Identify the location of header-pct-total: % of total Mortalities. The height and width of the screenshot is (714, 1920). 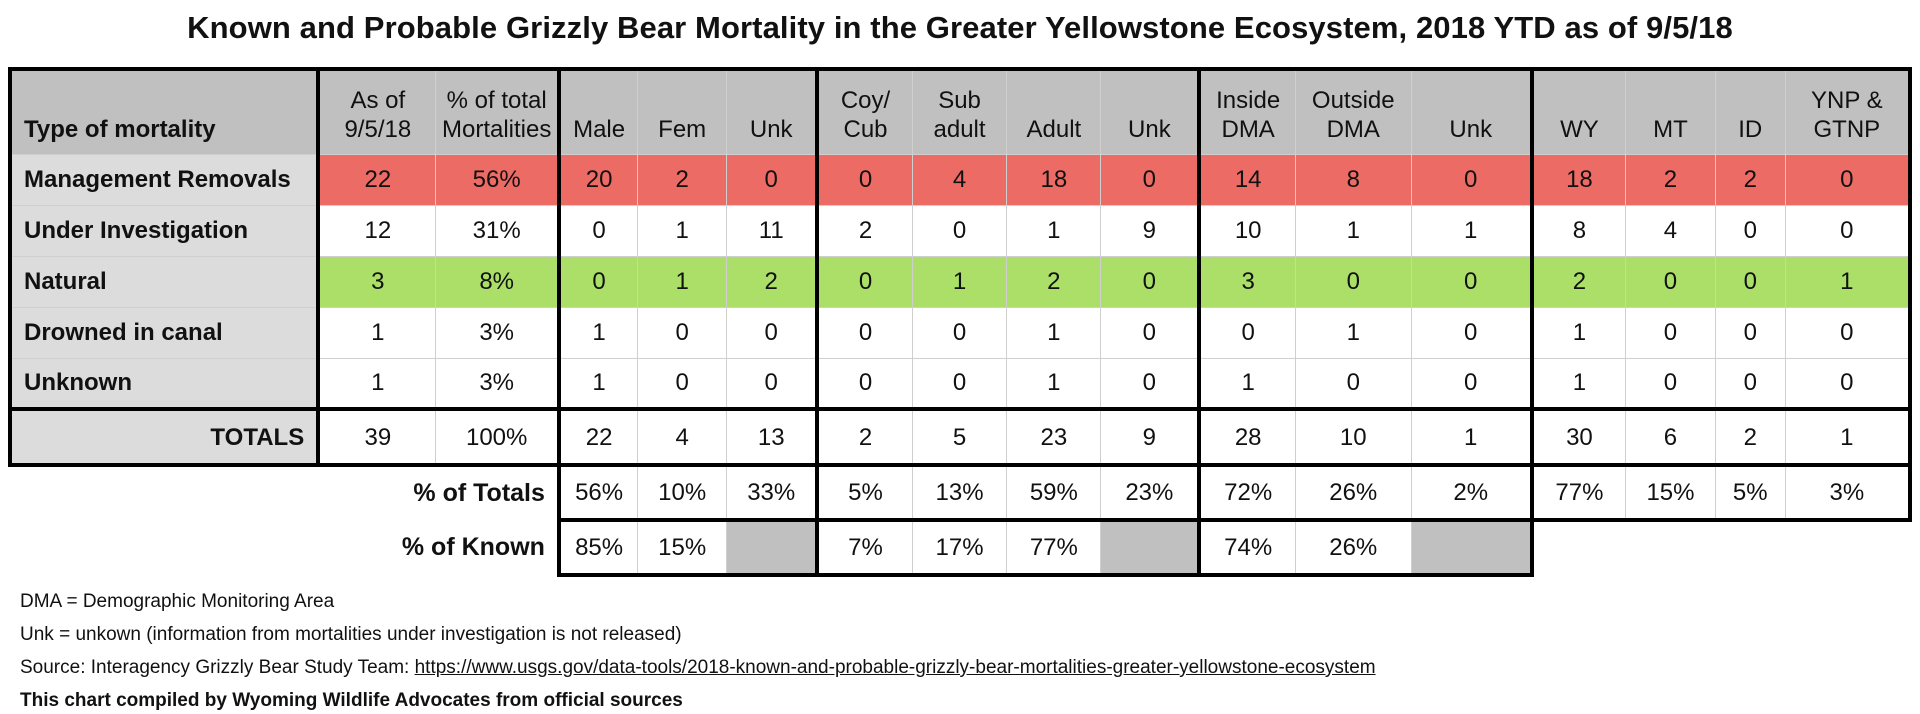
(498, 111).